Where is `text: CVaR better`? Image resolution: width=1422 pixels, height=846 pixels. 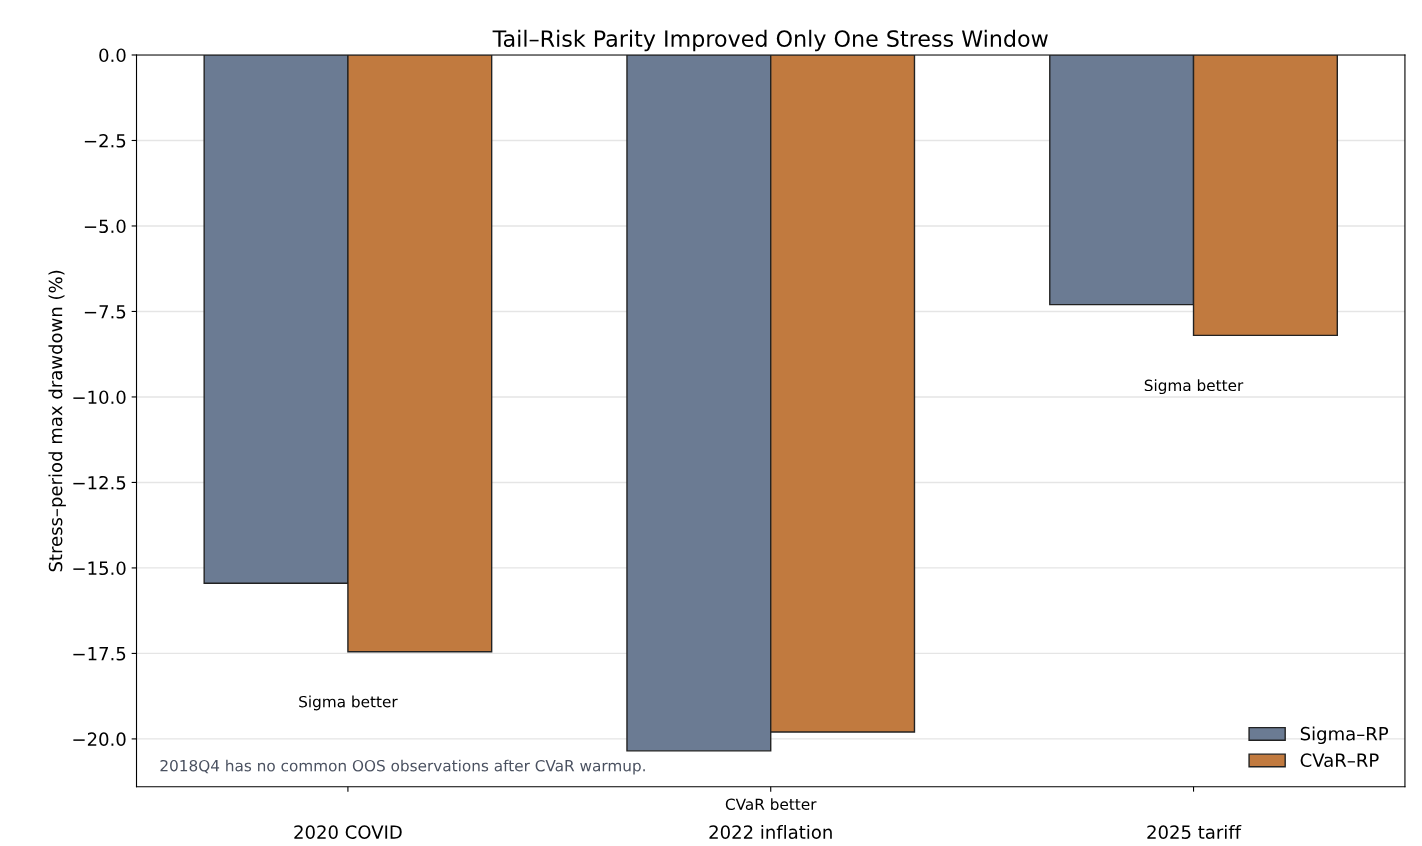
text: CVaR better is located at coordinates (771, 804).